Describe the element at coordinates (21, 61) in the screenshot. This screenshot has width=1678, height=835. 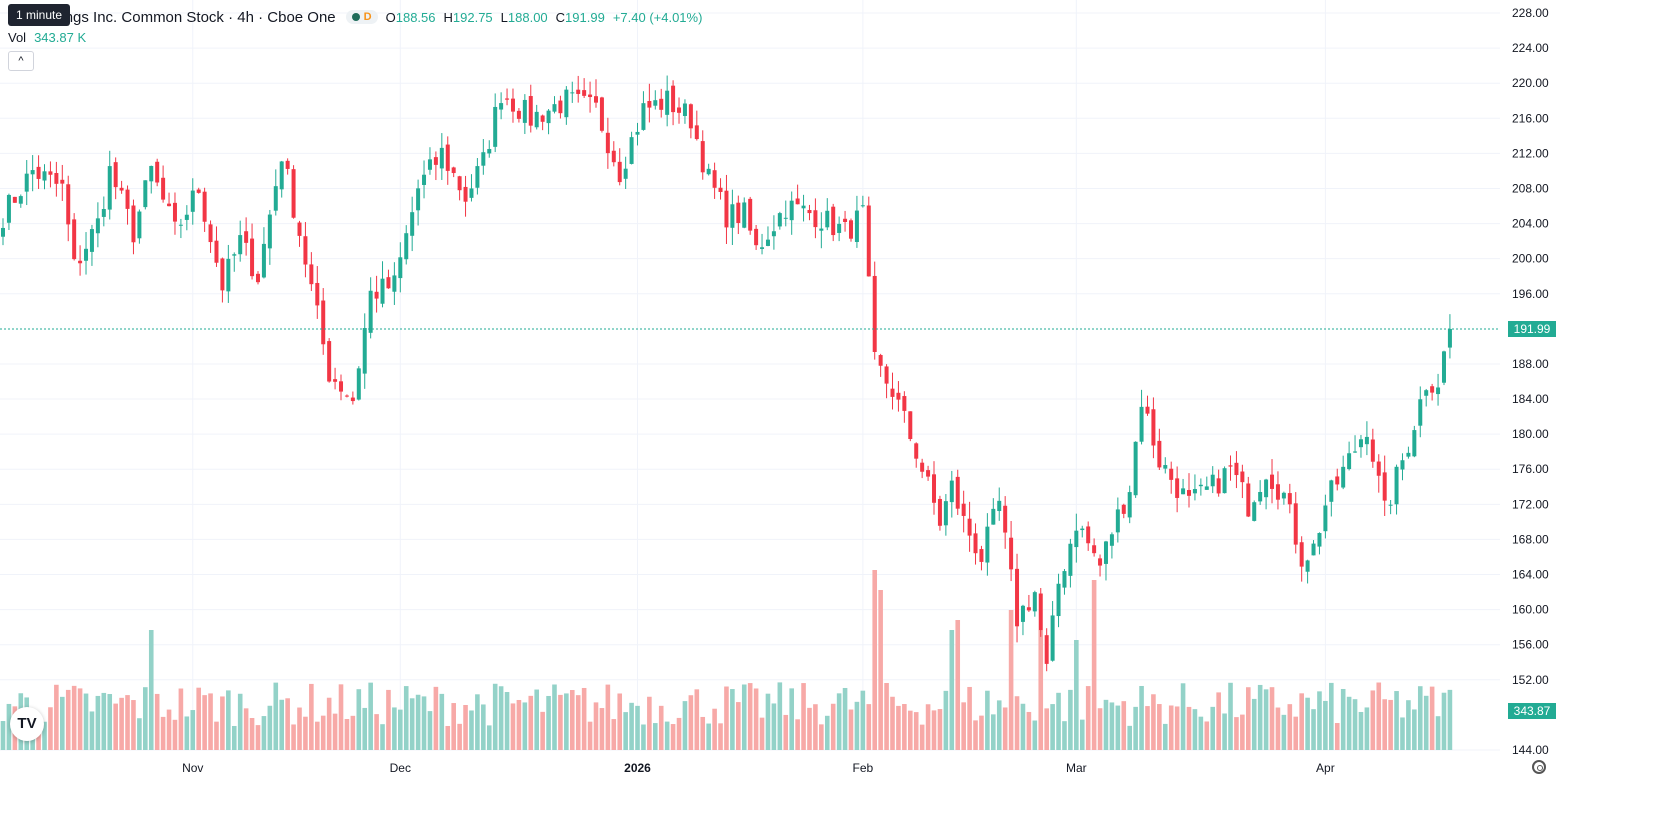
I see `collapse-legend-button: ^` at that location.